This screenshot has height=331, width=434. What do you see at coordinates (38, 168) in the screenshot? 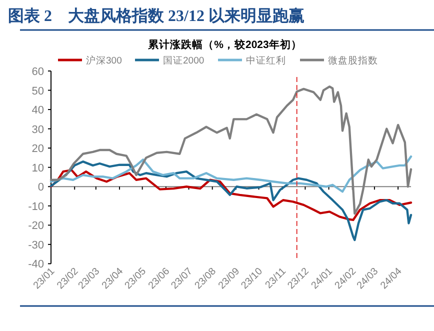
I see `y-tick-label: 10` at bounding box center [38, 168].